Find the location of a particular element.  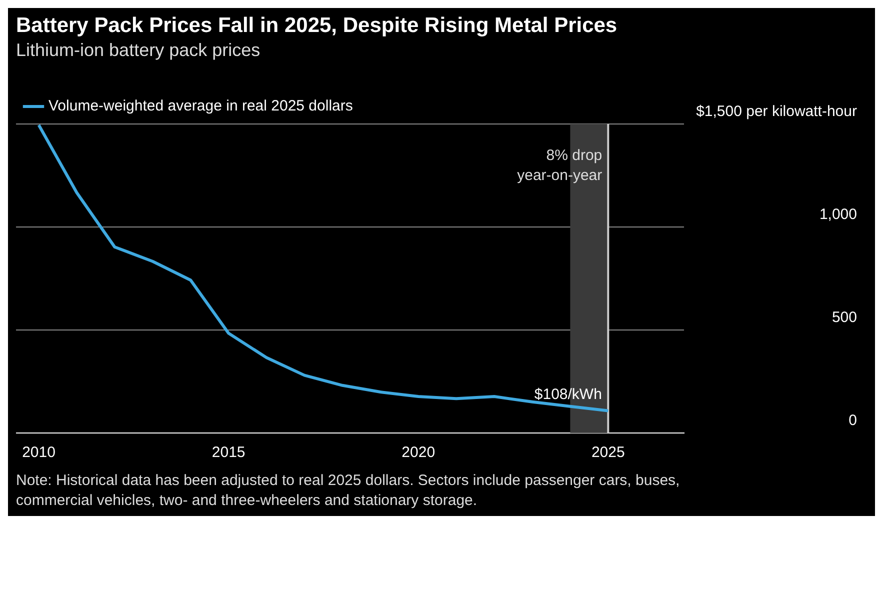

x-tick-label: 2015 is located at coordinates (229, 453).